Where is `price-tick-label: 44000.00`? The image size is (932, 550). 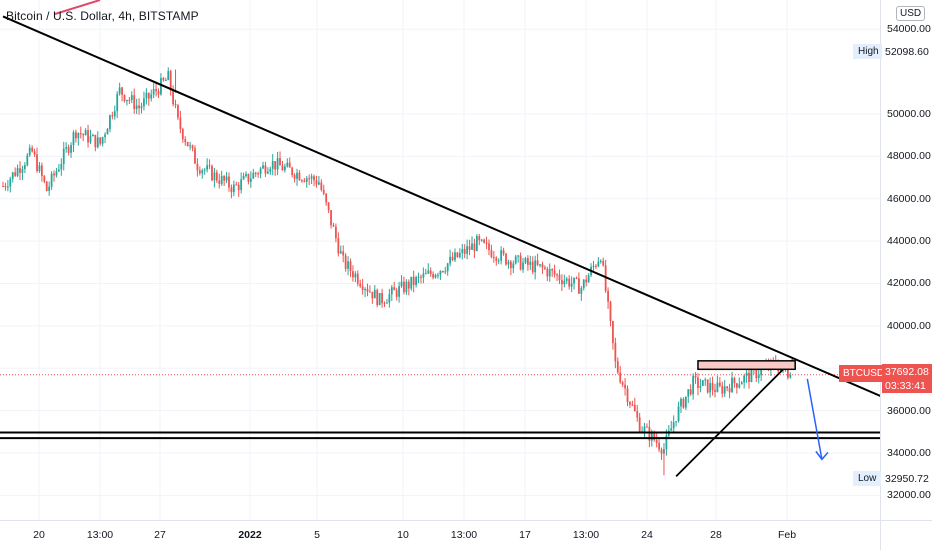
price-tick-label: 44000.00 is located at coordinates (909, 241).